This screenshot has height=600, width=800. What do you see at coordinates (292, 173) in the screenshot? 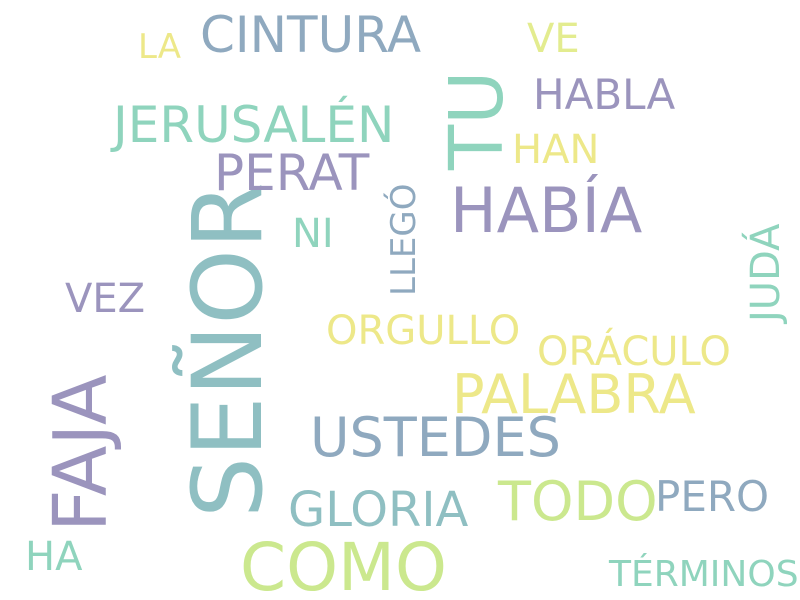
I see `word-perat: PERAT` at bounding box center [292, 173].